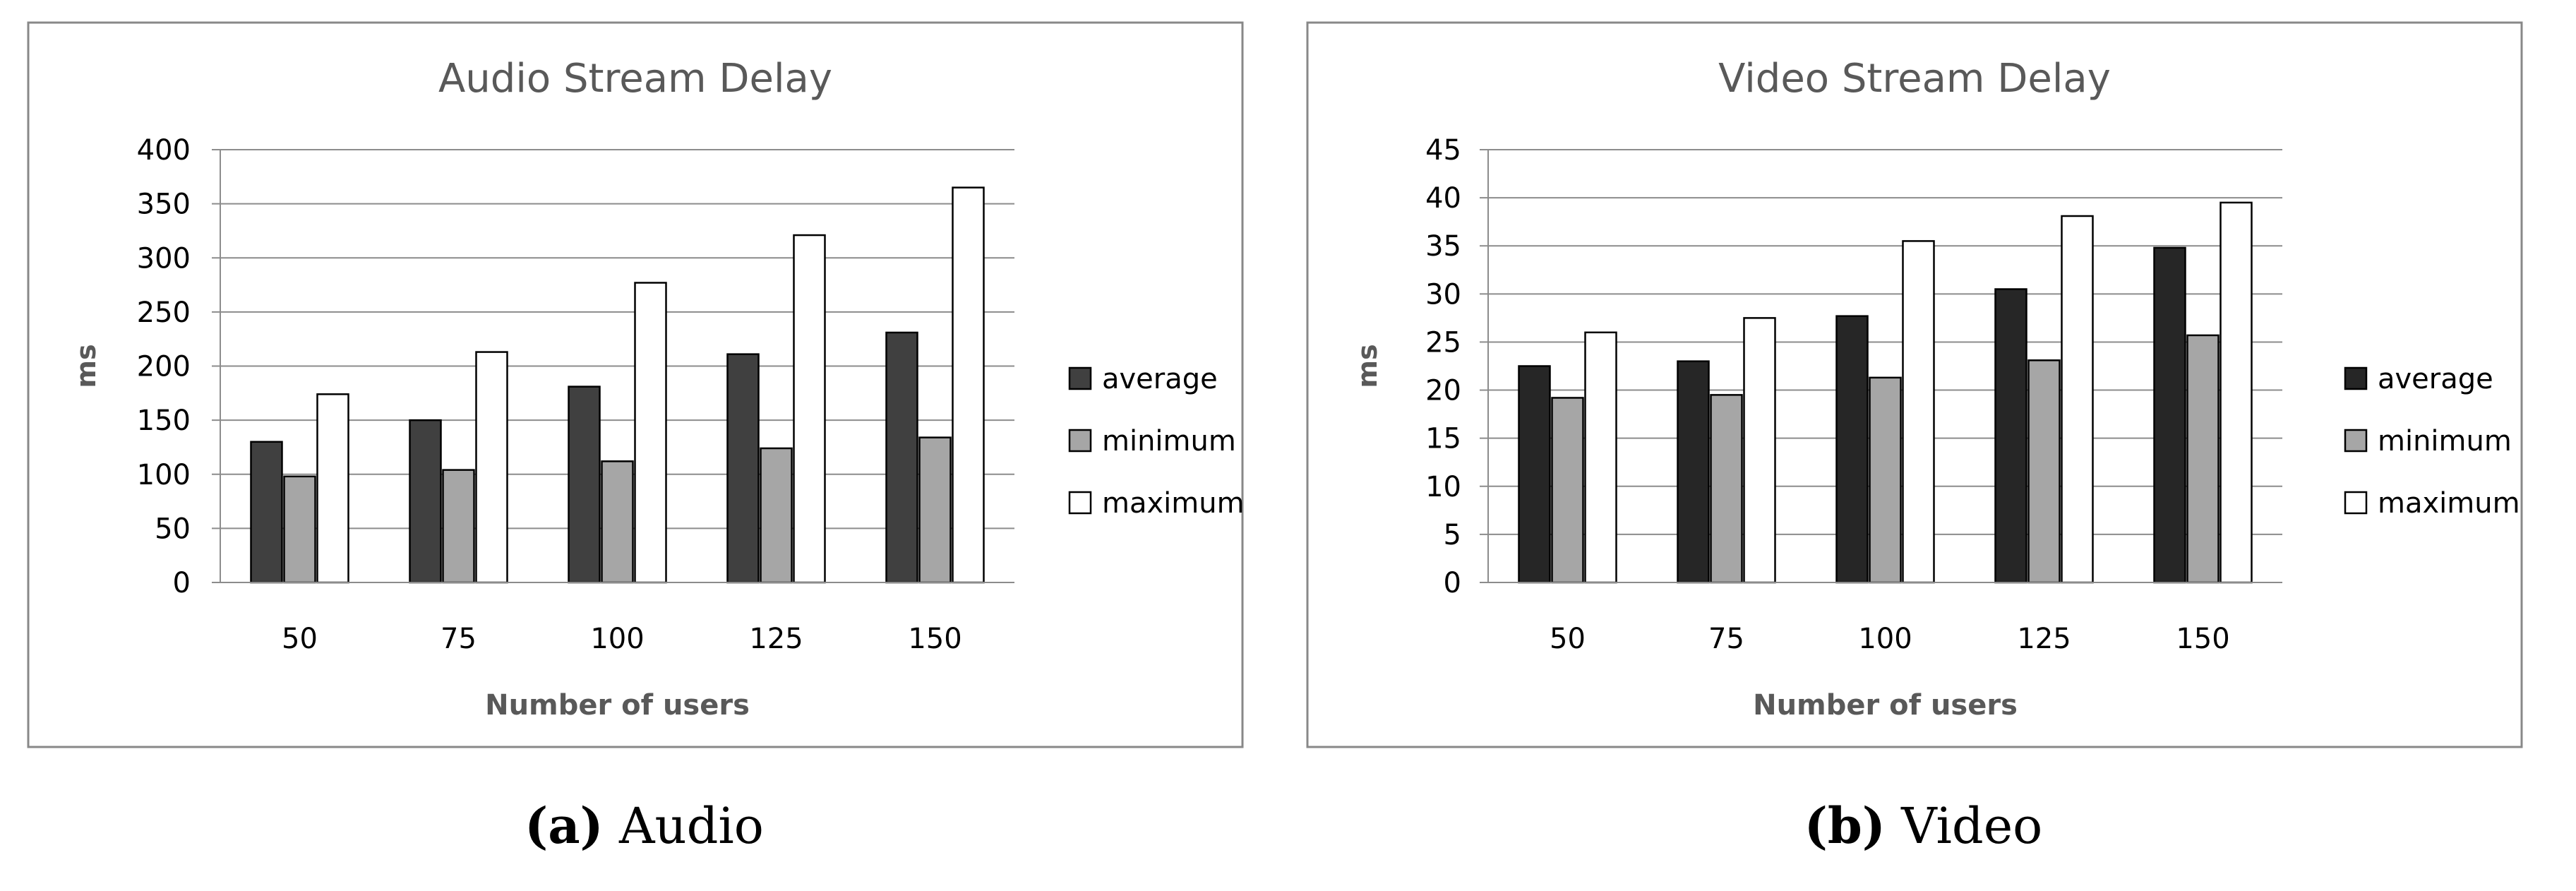  Describe the element at coordinates (1452, 535) in the screenshot. I see `y-tick-label: 5` at that location.